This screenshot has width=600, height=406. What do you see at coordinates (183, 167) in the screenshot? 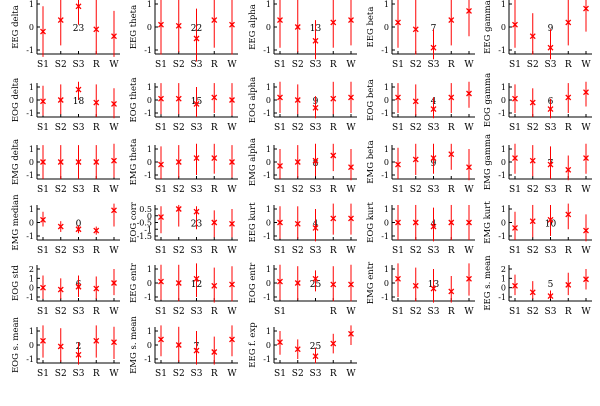
I see `panel-12: 1 0 -1S1 S2 S3 R W EMG theta` at bounding box center [183, 167].